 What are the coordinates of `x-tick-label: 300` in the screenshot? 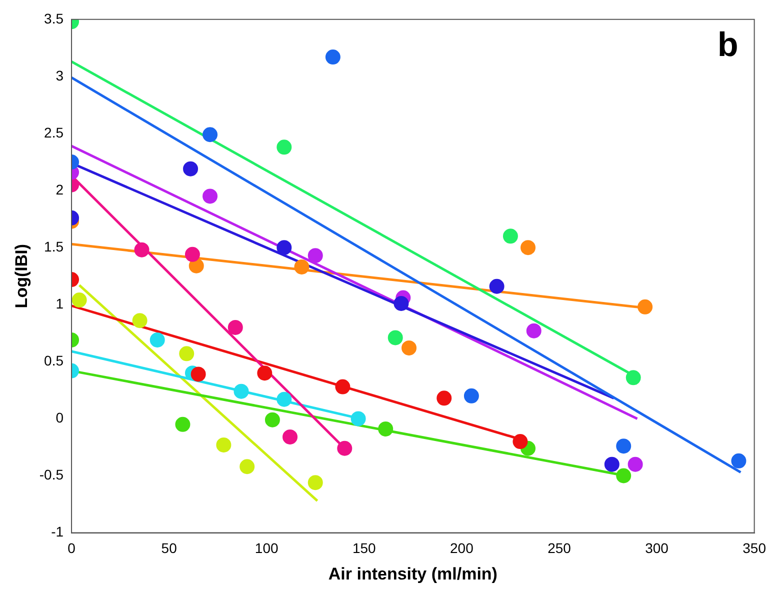 It's located at (657, 548).